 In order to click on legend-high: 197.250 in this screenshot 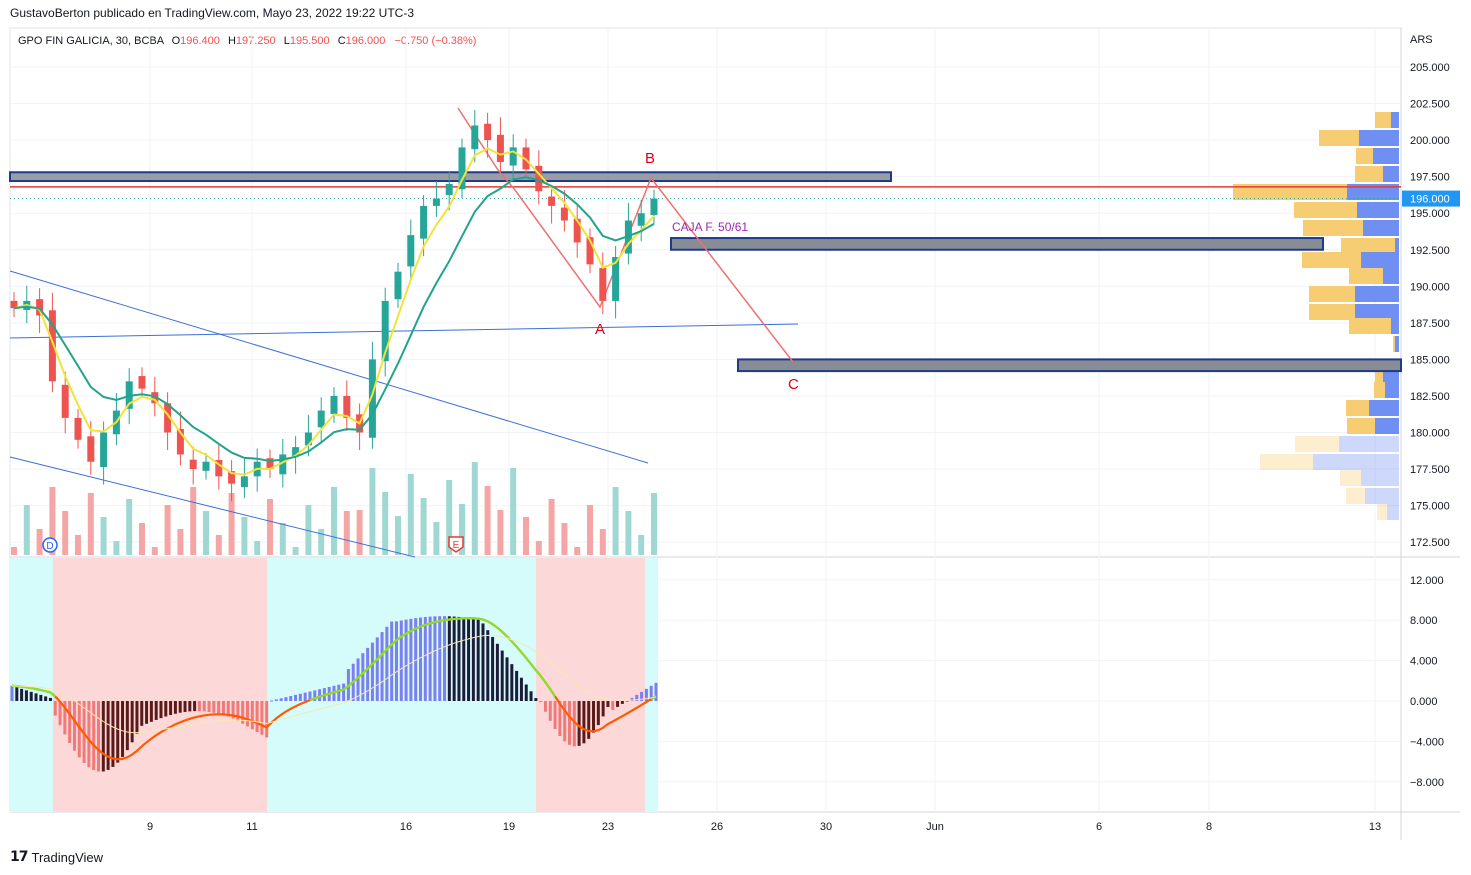, I will do `click(255, 41)`.